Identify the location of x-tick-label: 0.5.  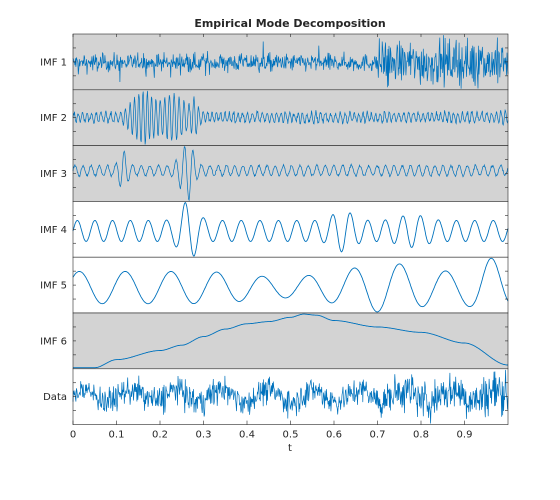
(291, 435).